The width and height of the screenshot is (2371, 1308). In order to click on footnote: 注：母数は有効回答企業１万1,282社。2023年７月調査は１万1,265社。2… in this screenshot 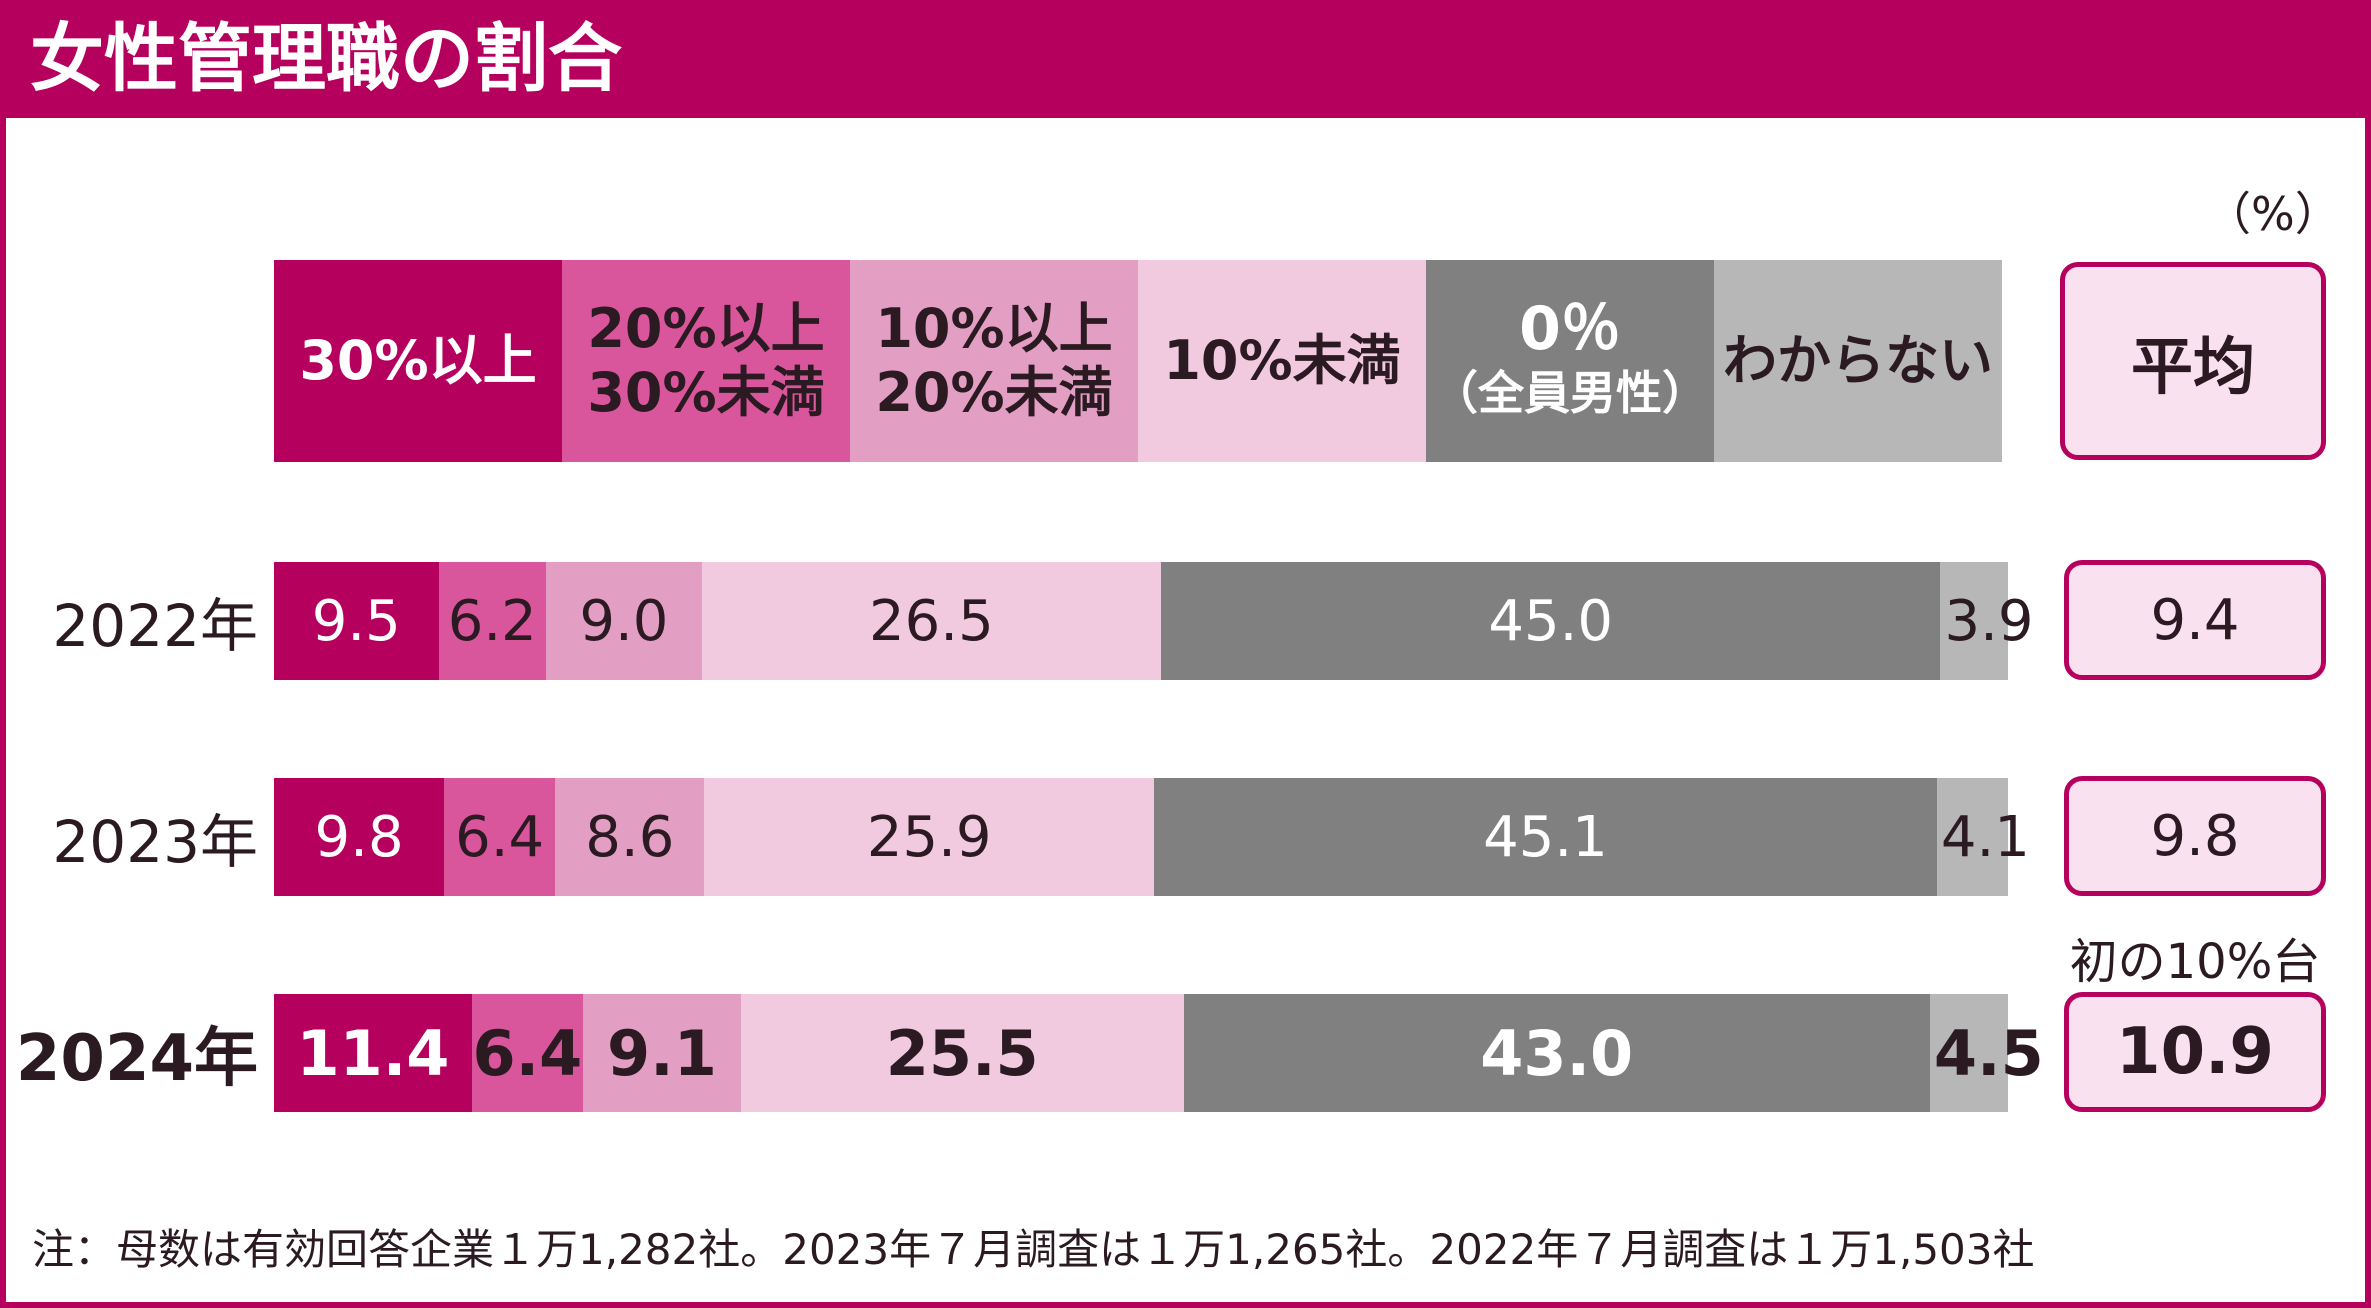, I will do `click(1033, 1249)`.